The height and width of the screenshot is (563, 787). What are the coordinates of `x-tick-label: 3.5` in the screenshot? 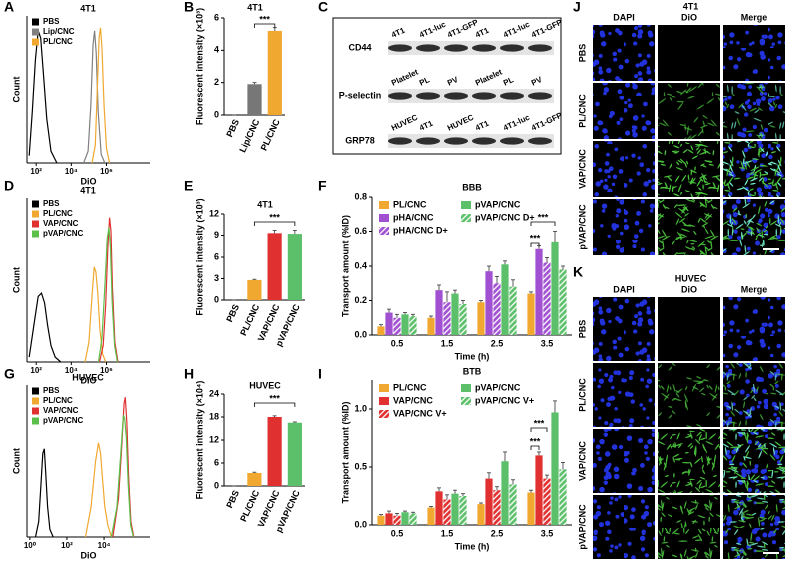 It's located at (547, 343).